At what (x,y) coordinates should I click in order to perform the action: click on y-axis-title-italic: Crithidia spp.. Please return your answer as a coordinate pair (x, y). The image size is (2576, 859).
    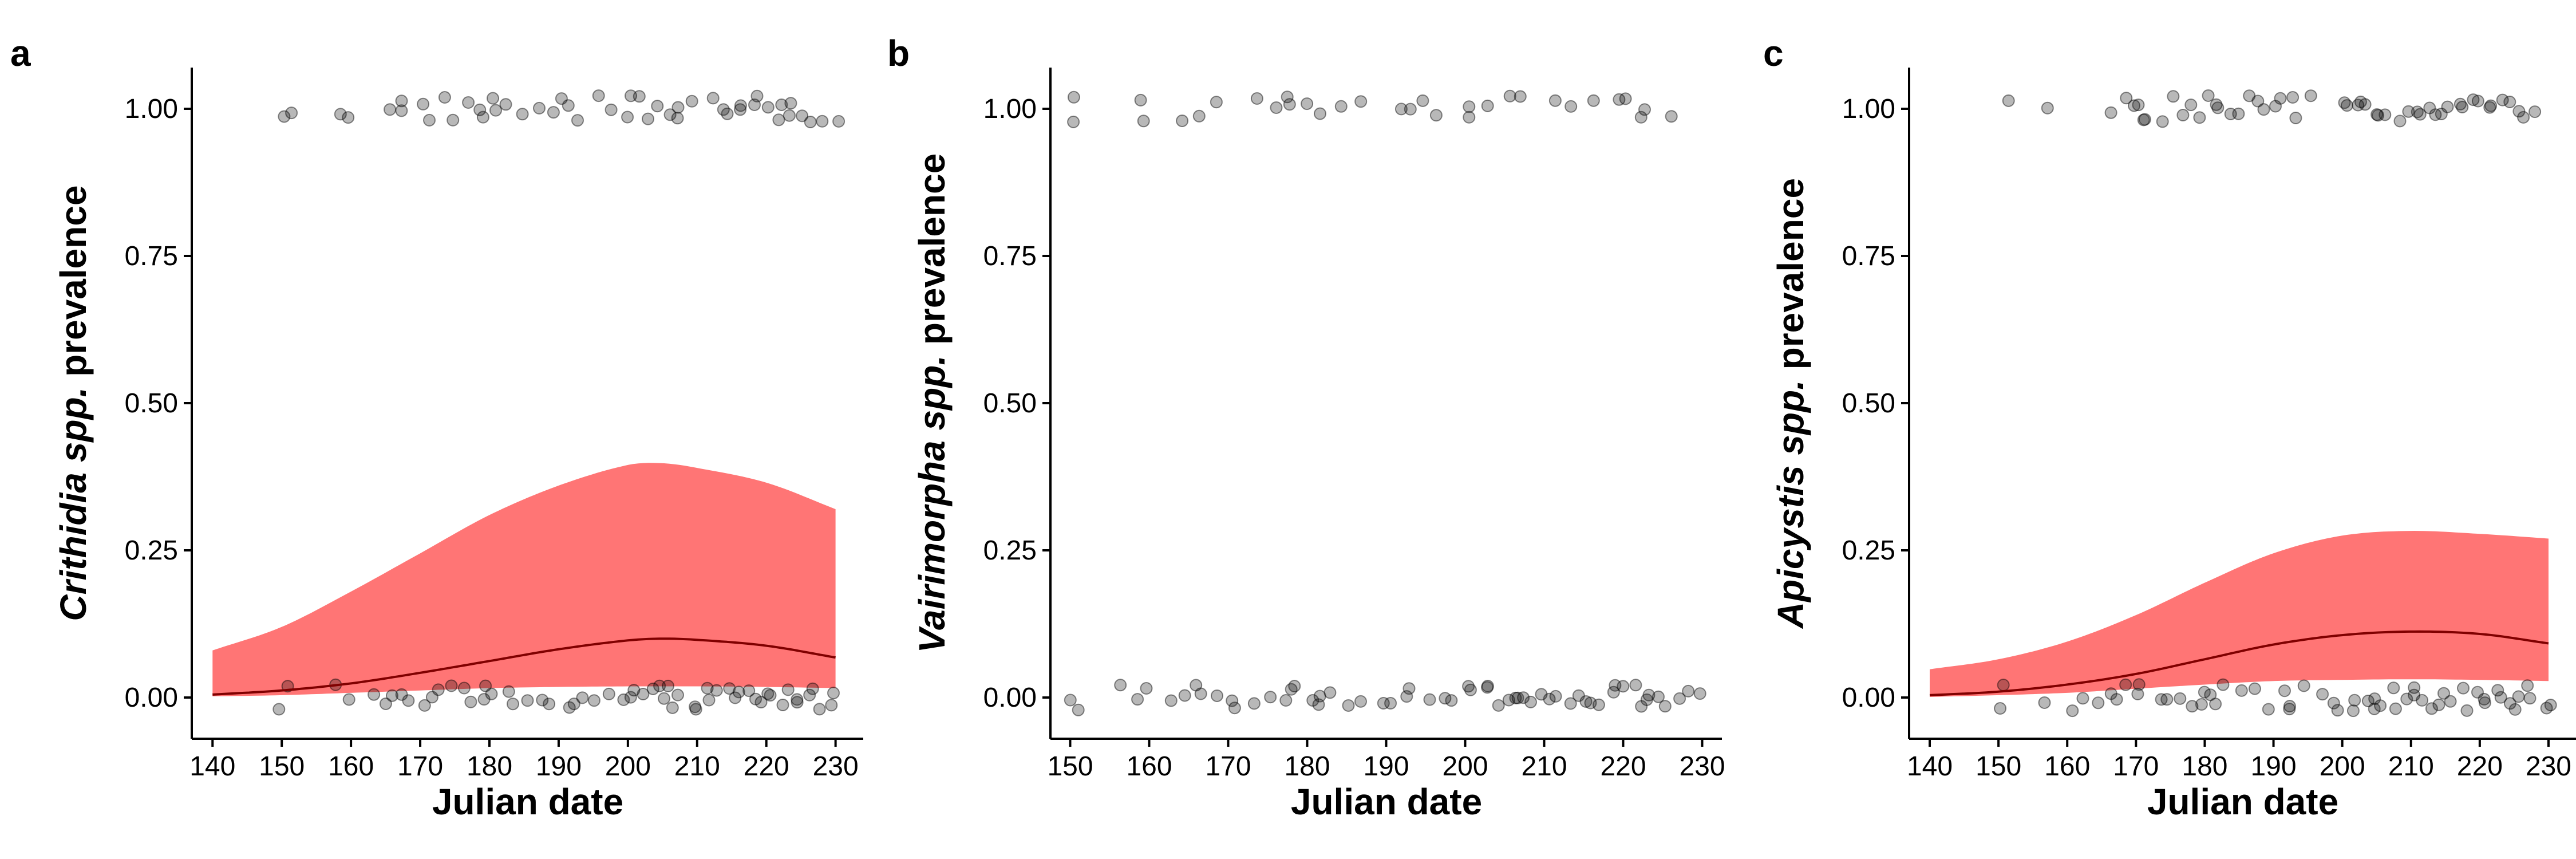
    Looking at the image, I should click on (73, 504).